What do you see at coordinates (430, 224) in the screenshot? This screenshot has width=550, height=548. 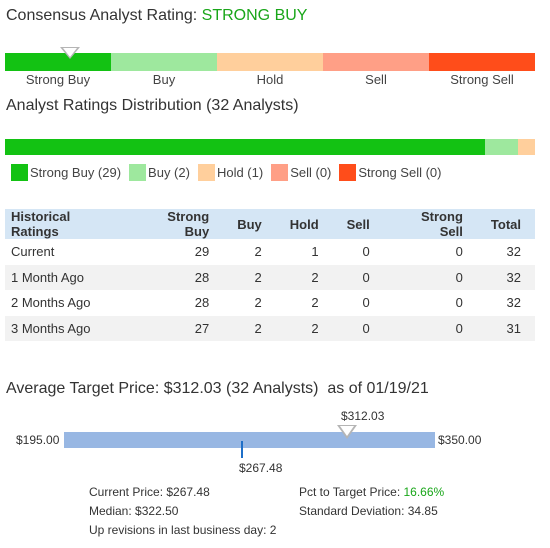 I see `column-header-strong-sell: Strong Sell` at bounding box center [430, 224].